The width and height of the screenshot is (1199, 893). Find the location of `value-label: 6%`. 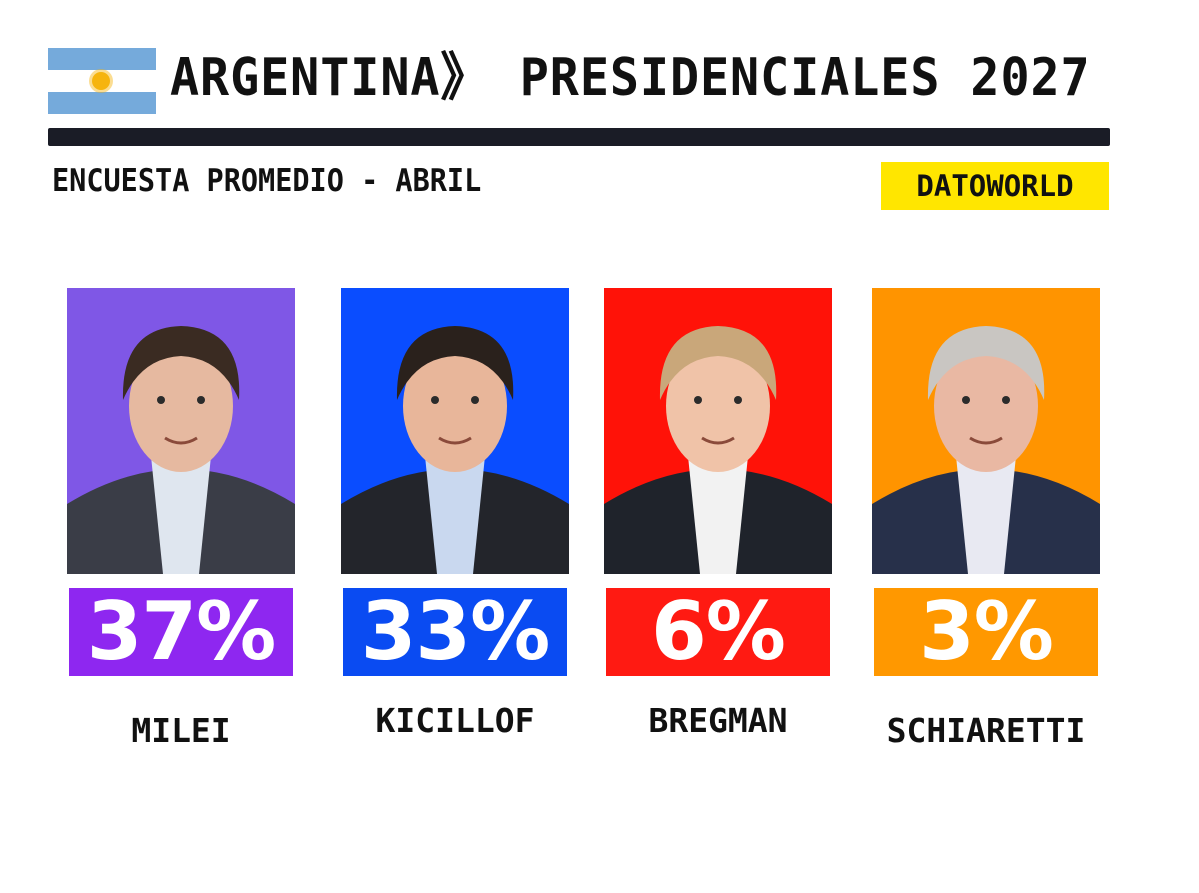

value-label: 6% is located at coordinates (718, 632).